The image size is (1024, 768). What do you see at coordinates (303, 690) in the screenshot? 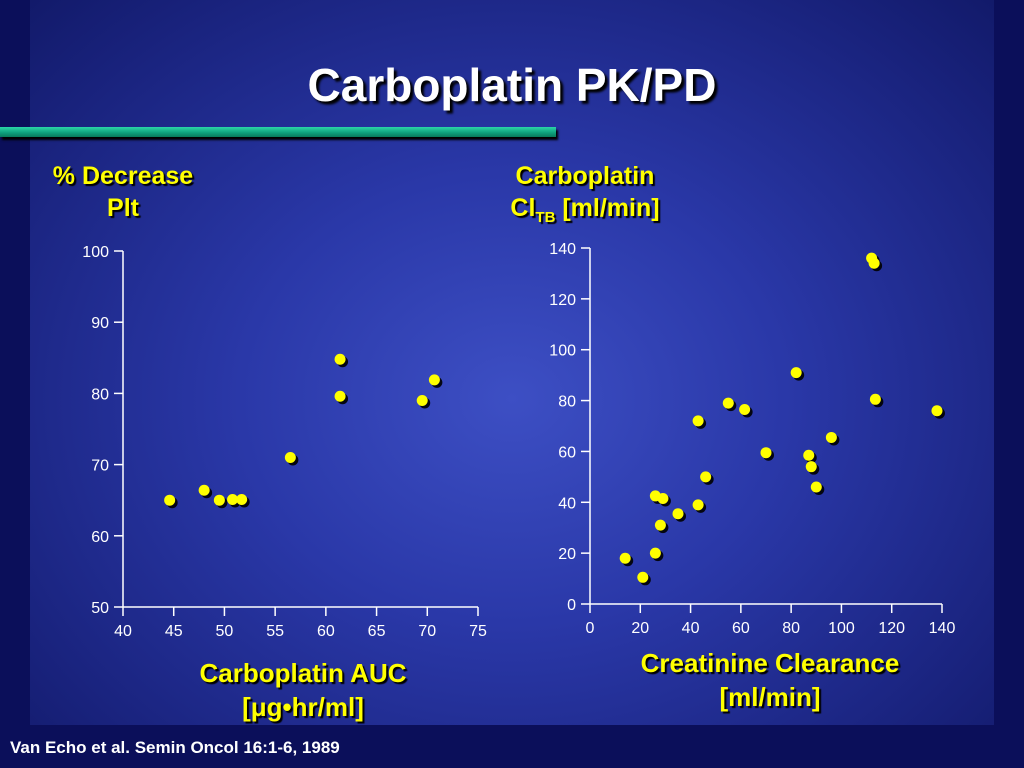
I see `left-chart-xlabel: Carboplatin AUC [μg•hr/ml]` at bounding box center [303, 690].